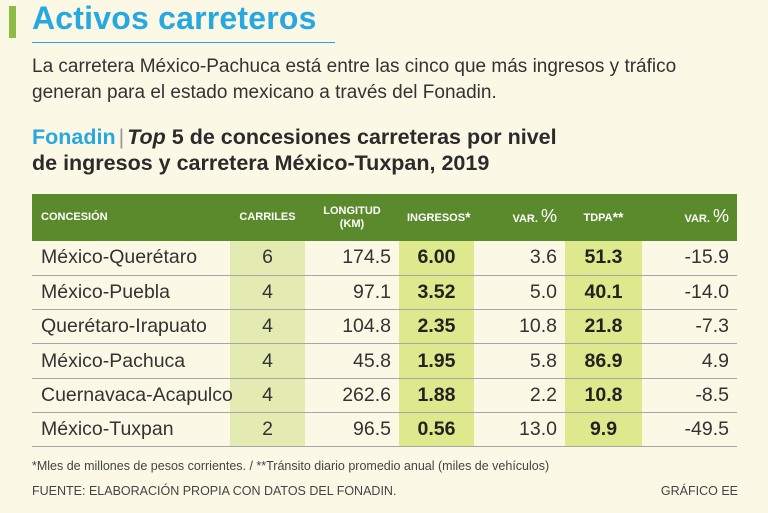 The height and width of the screenshot is (513, 768). I want to click on table-row: Querétaro-Irapuato 4 104.8 2.35 10.8 21.8 -7.3, so click(384, 327).